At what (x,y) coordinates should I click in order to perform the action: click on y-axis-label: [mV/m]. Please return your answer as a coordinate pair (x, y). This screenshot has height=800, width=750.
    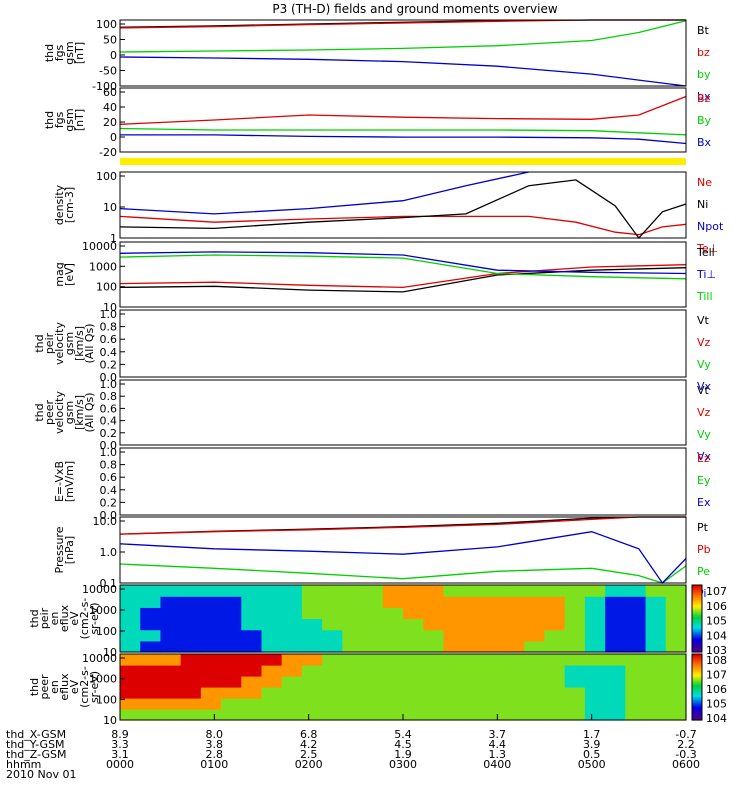
    Looking at the image, I should click on (69, 481).